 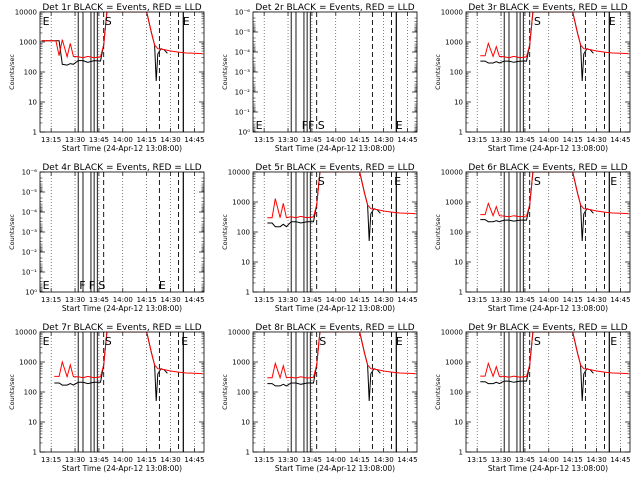 What do you see at coordinates (30, 253) in the screenshot?
I see `y-tick-label: 10⁻²` at bounding box center [30, 253].